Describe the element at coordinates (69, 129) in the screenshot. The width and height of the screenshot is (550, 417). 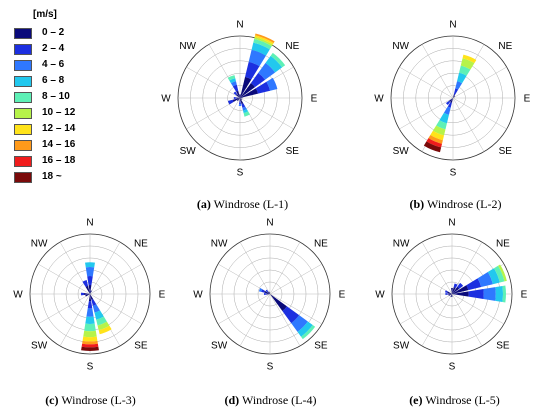
I see `legend-item: 12 – 14` at that location.